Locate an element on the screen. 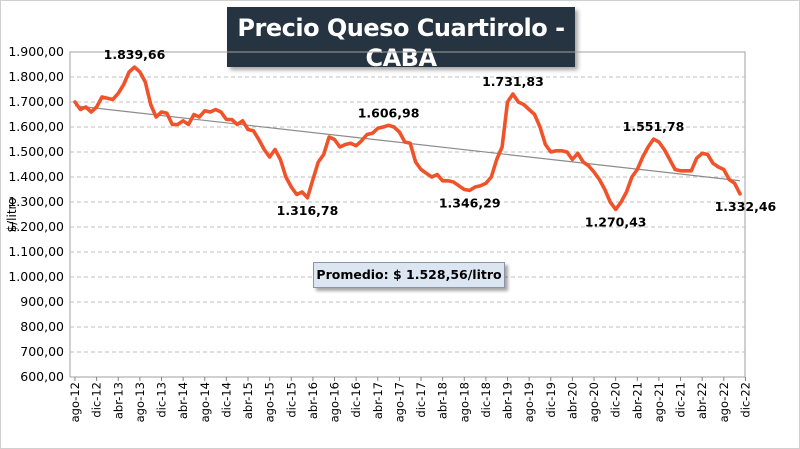 Image resolution: width=800 pixels, height=449 pixels. x-tick-label: ago-17 is located at coordinates (399, 402).